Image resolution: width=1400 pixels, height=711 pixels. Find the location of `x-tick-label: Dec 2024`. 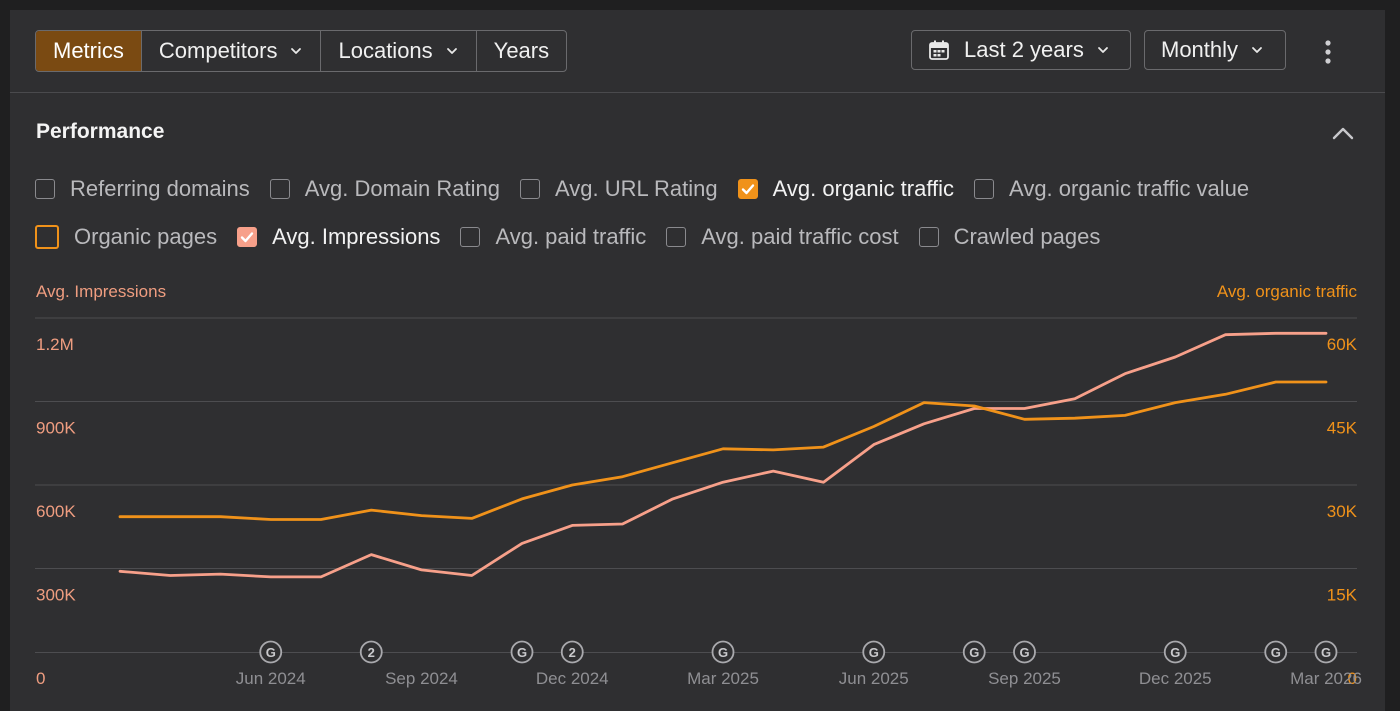

x-tick-label: Dec 2024 is located at coordinates (572, 678).